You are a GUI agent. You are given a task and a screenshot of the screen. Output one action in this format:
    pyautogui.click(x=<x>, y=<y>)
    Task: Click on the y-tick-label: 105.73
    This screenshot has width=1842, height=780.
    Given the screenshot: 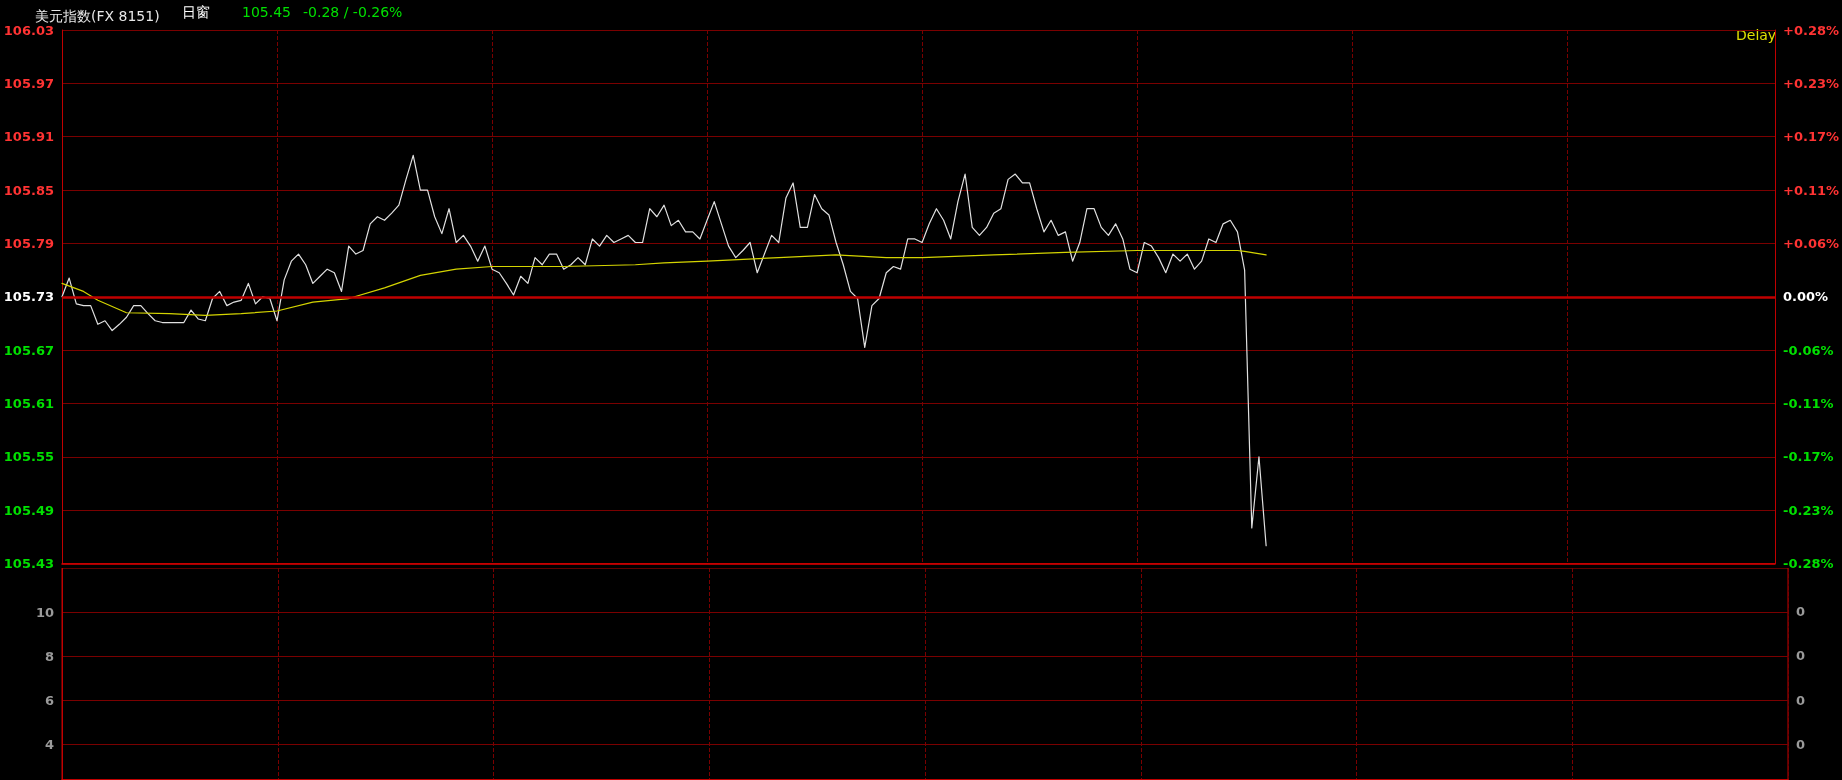 What is the action you would take?
    pyautogui.click(x=28, y=297)
    